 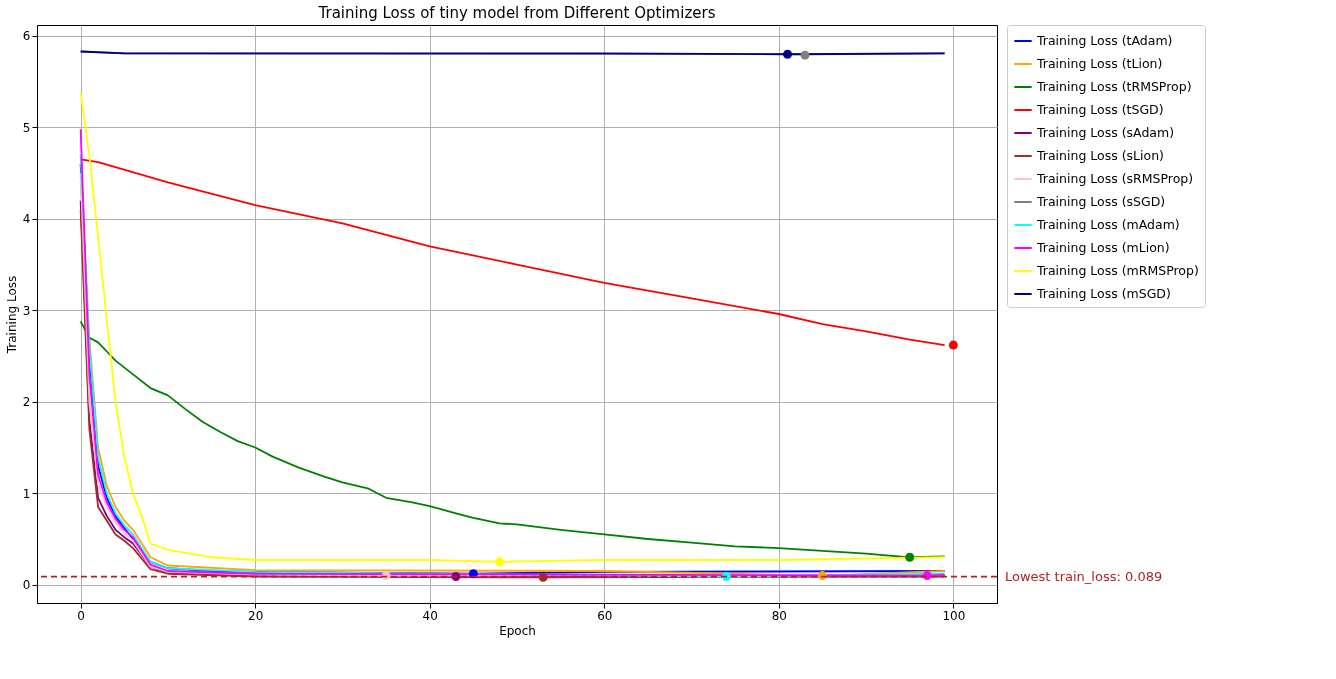 I want to click on legend-label: Training Loss (mSGD), so click(x=1103, y=293).